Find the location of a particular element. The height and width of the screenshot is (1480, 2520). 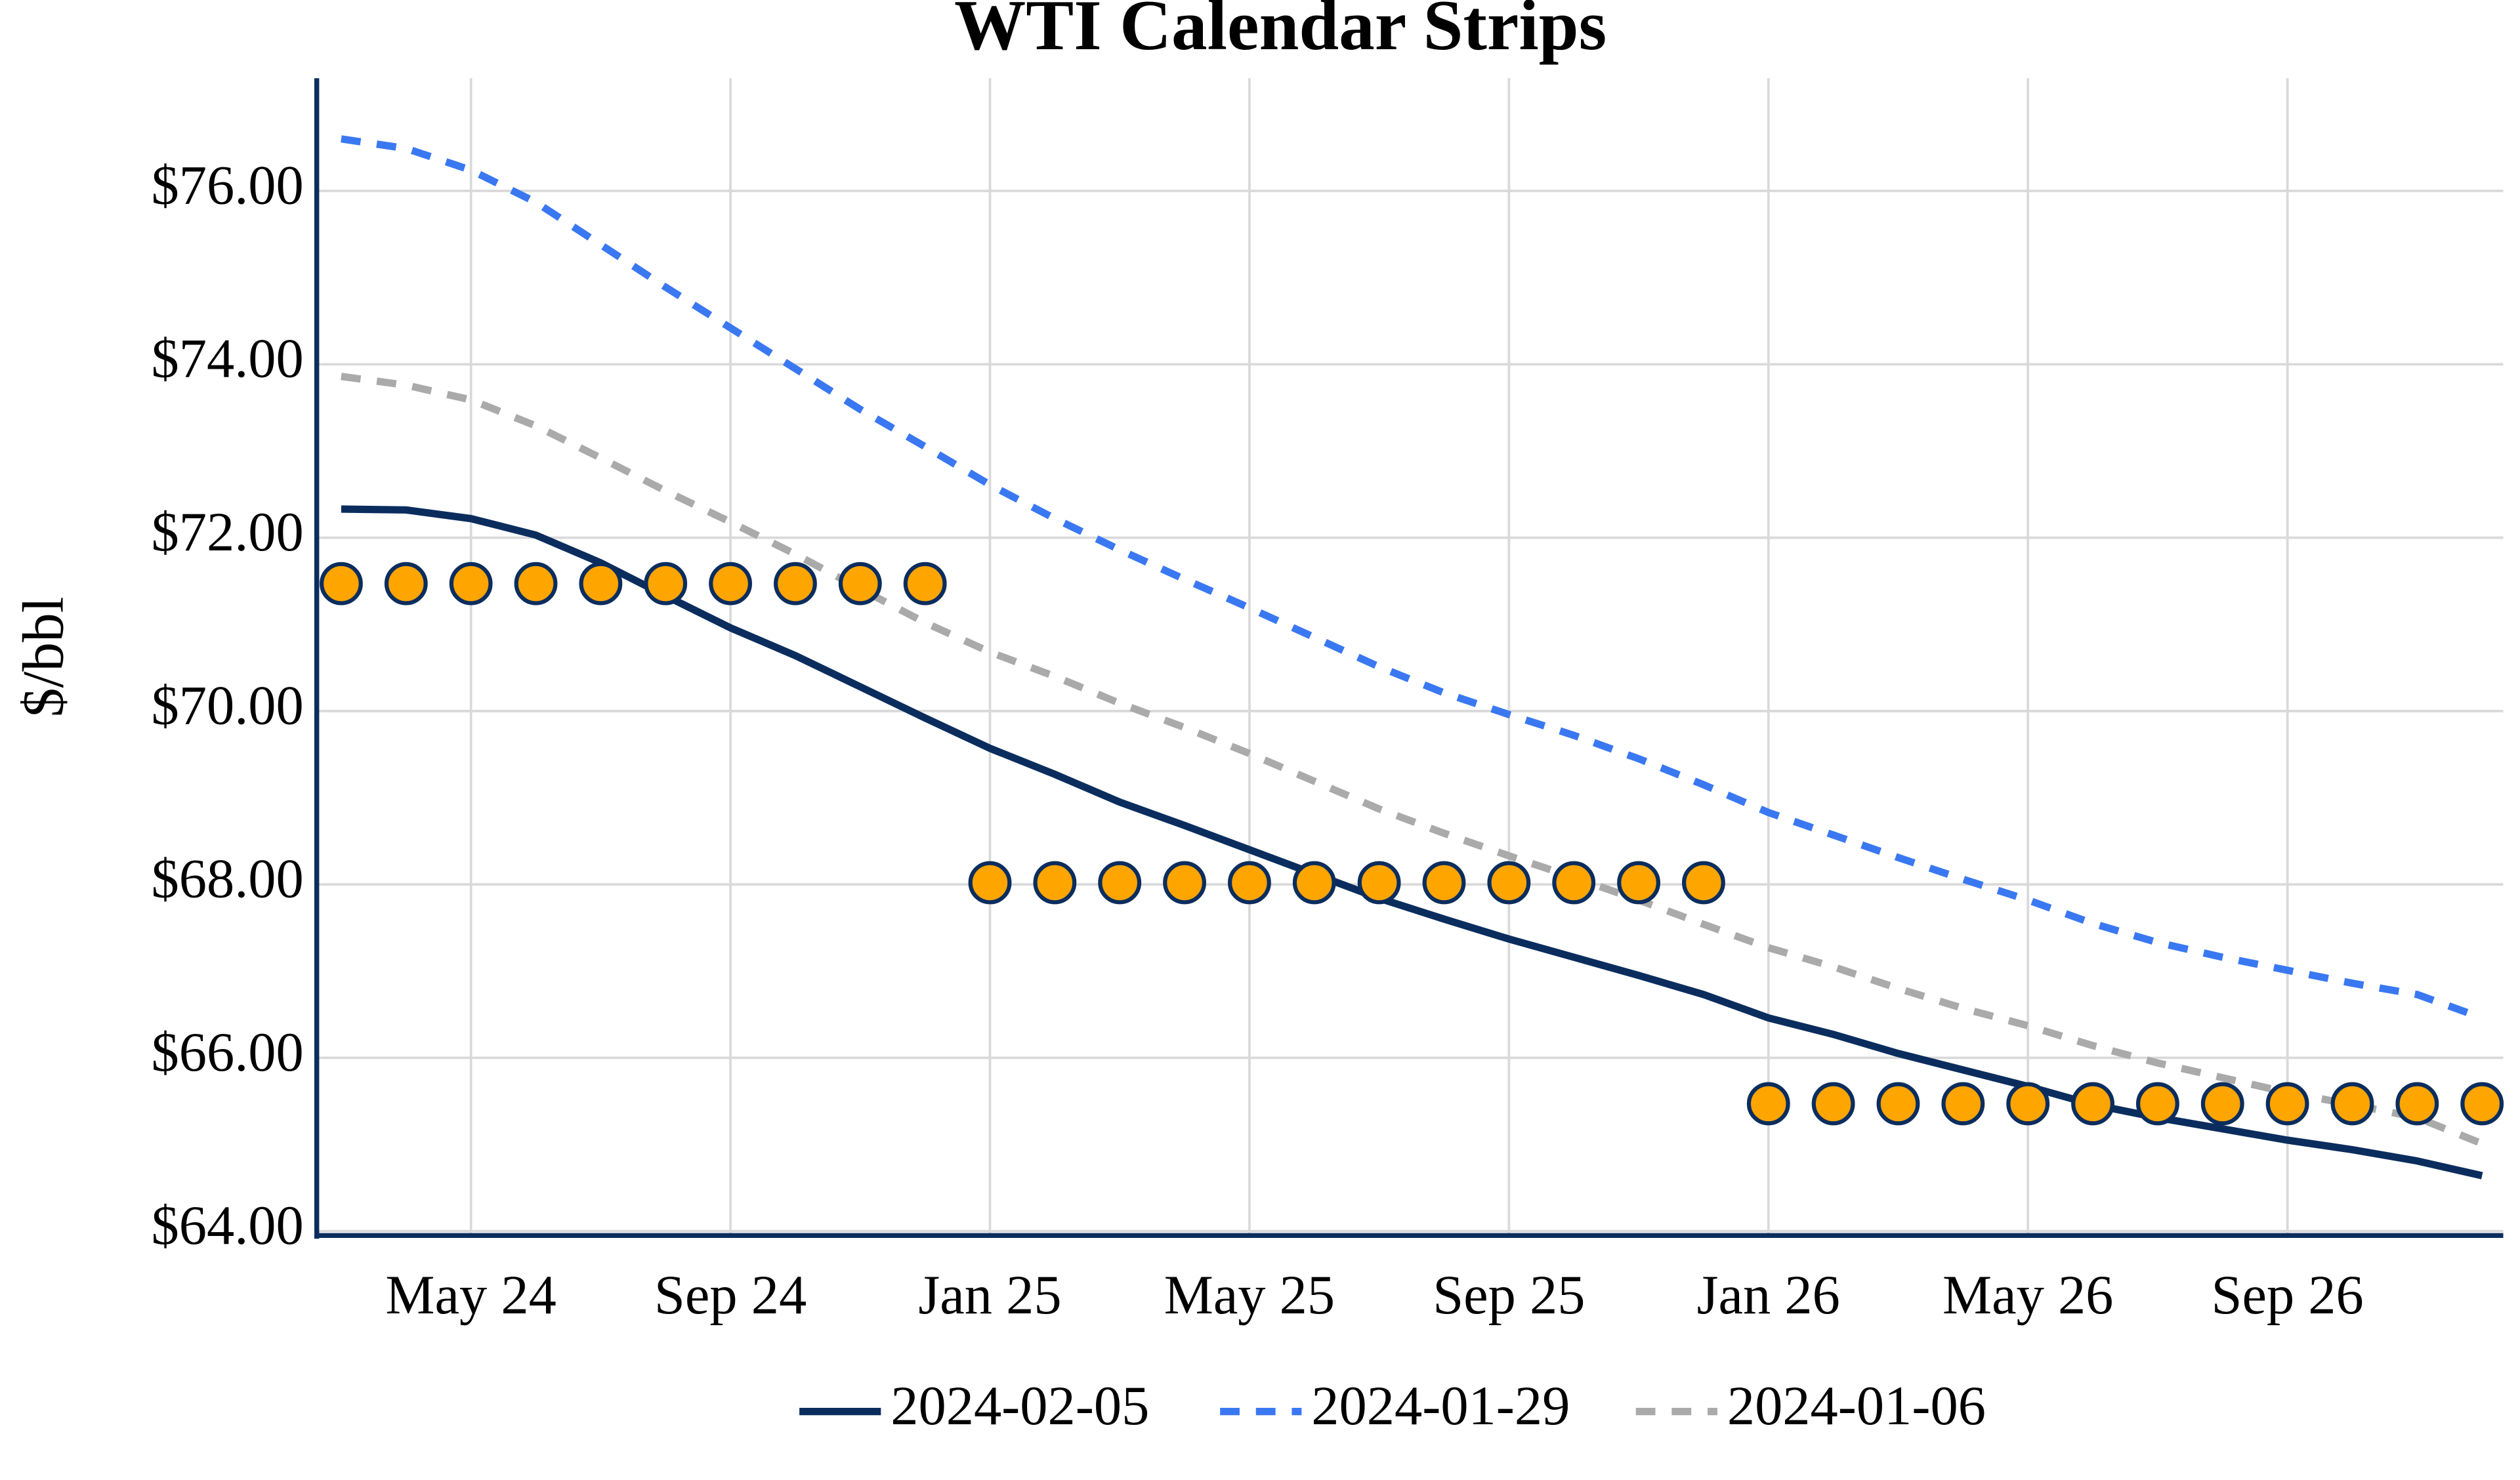

x-tick-label: Sep 25 is located at coordinates (1509, 1295).